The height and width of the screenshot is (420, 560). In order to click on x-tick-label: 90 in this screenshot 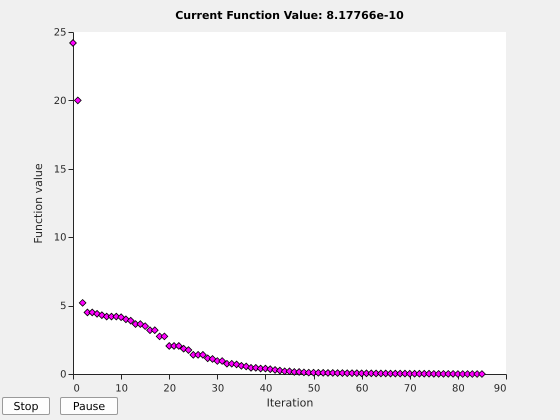, I will do `click(500, 389)`.